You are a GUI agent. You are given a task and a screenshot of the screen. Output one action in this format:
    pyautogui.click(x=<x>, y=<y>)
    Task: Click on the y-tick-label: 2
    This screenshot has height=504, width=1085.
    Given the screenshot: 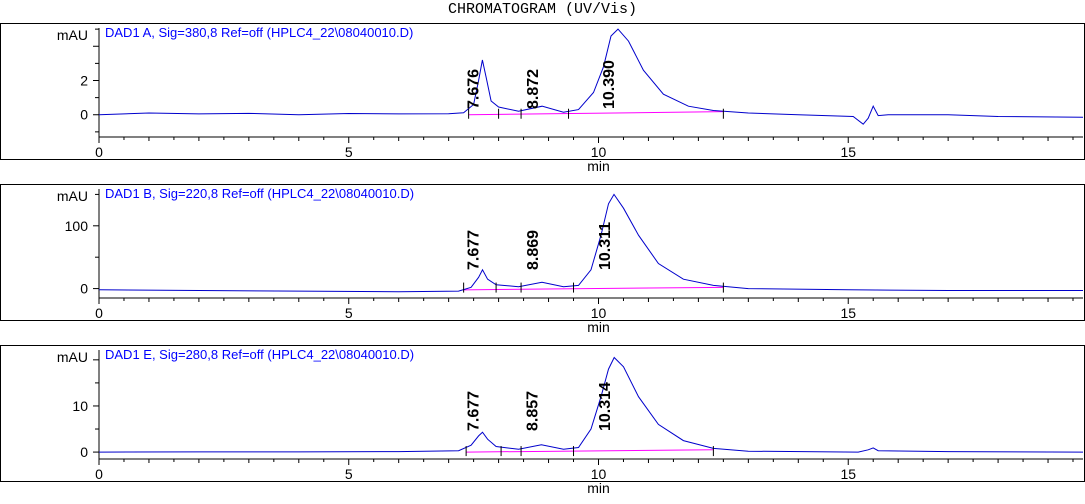 What is the action you would take?
    pyautogui.click(x=84, y=81)
    